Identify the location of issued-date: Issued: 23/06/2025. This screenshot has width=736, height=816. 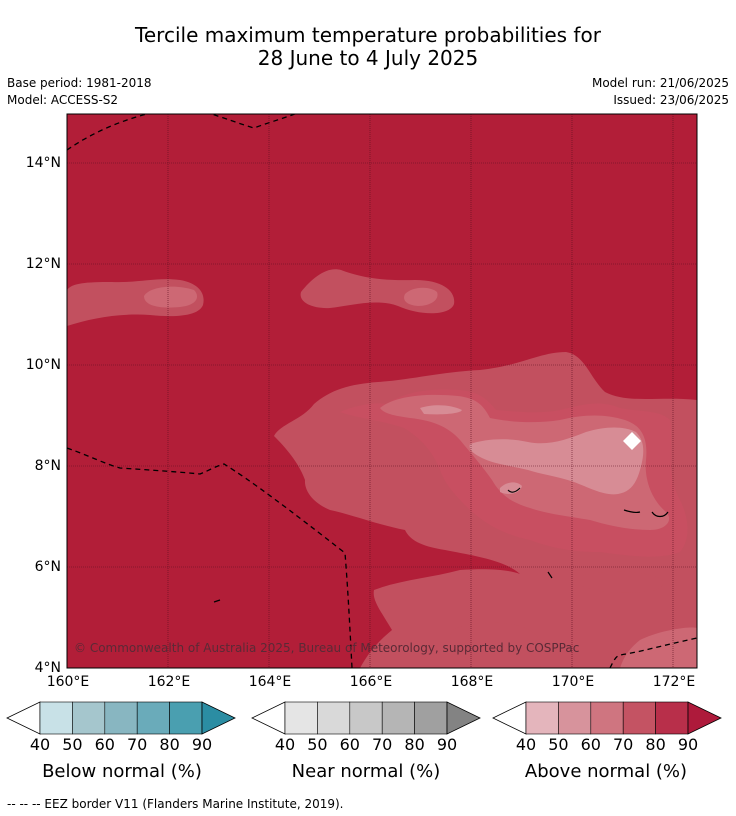
(671, 100).